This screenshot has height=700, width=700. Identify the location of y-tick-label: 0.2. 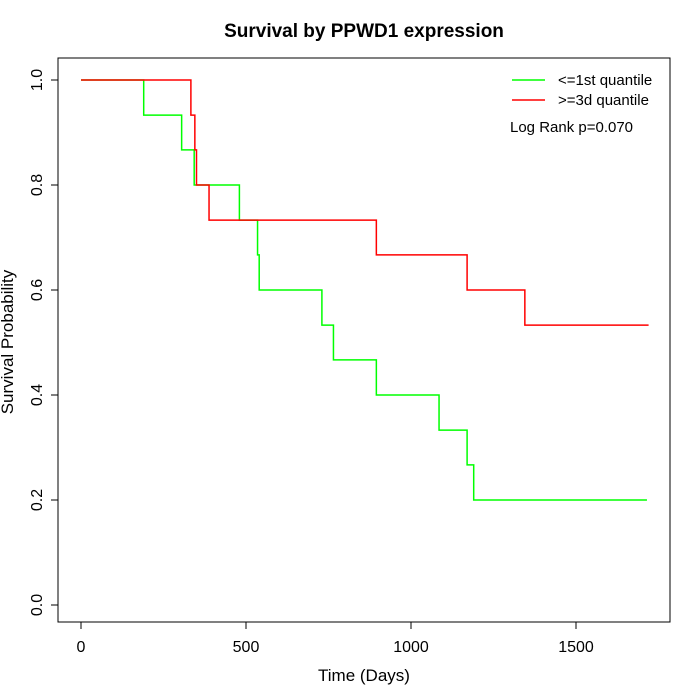
(37, 500).